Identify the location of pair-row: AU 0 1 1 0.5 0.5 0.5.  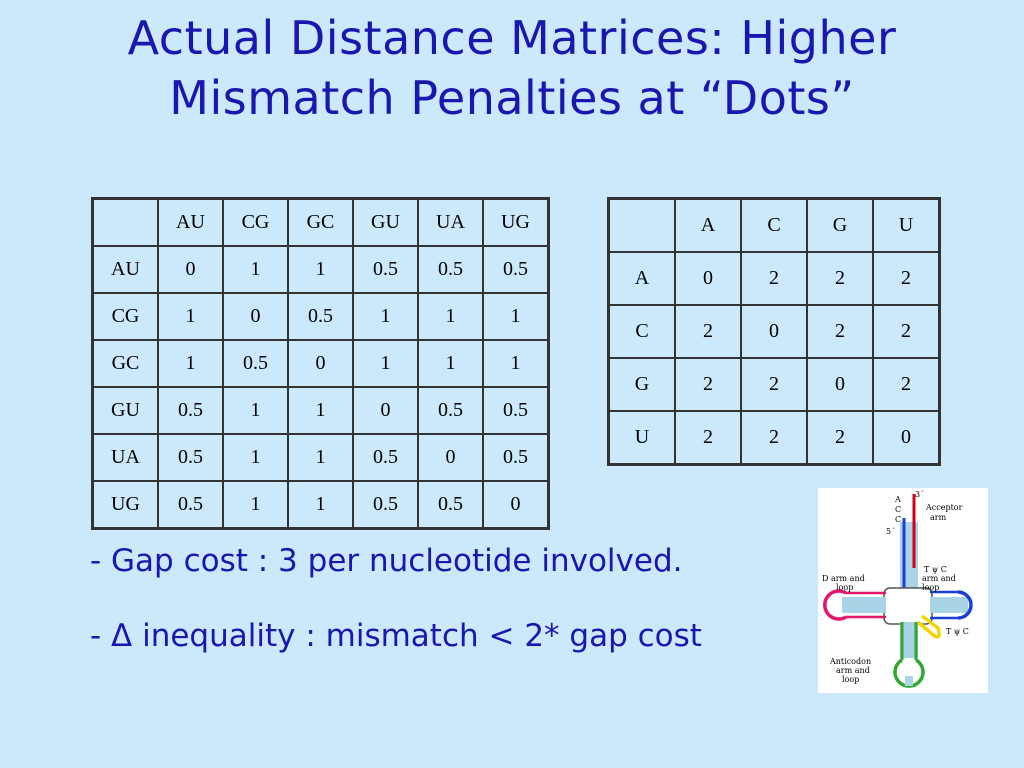
(320, 269).